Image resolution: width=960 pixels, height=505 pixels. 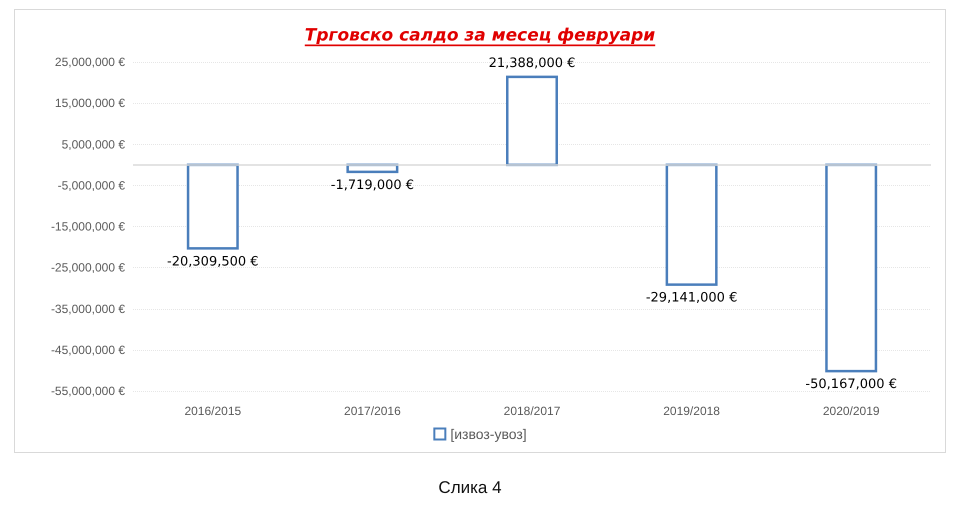 What do you see at coordinates (532, 63) in the screenshot?
I see `data-label: 21,388,000 €` at bounding box center [532, 63].